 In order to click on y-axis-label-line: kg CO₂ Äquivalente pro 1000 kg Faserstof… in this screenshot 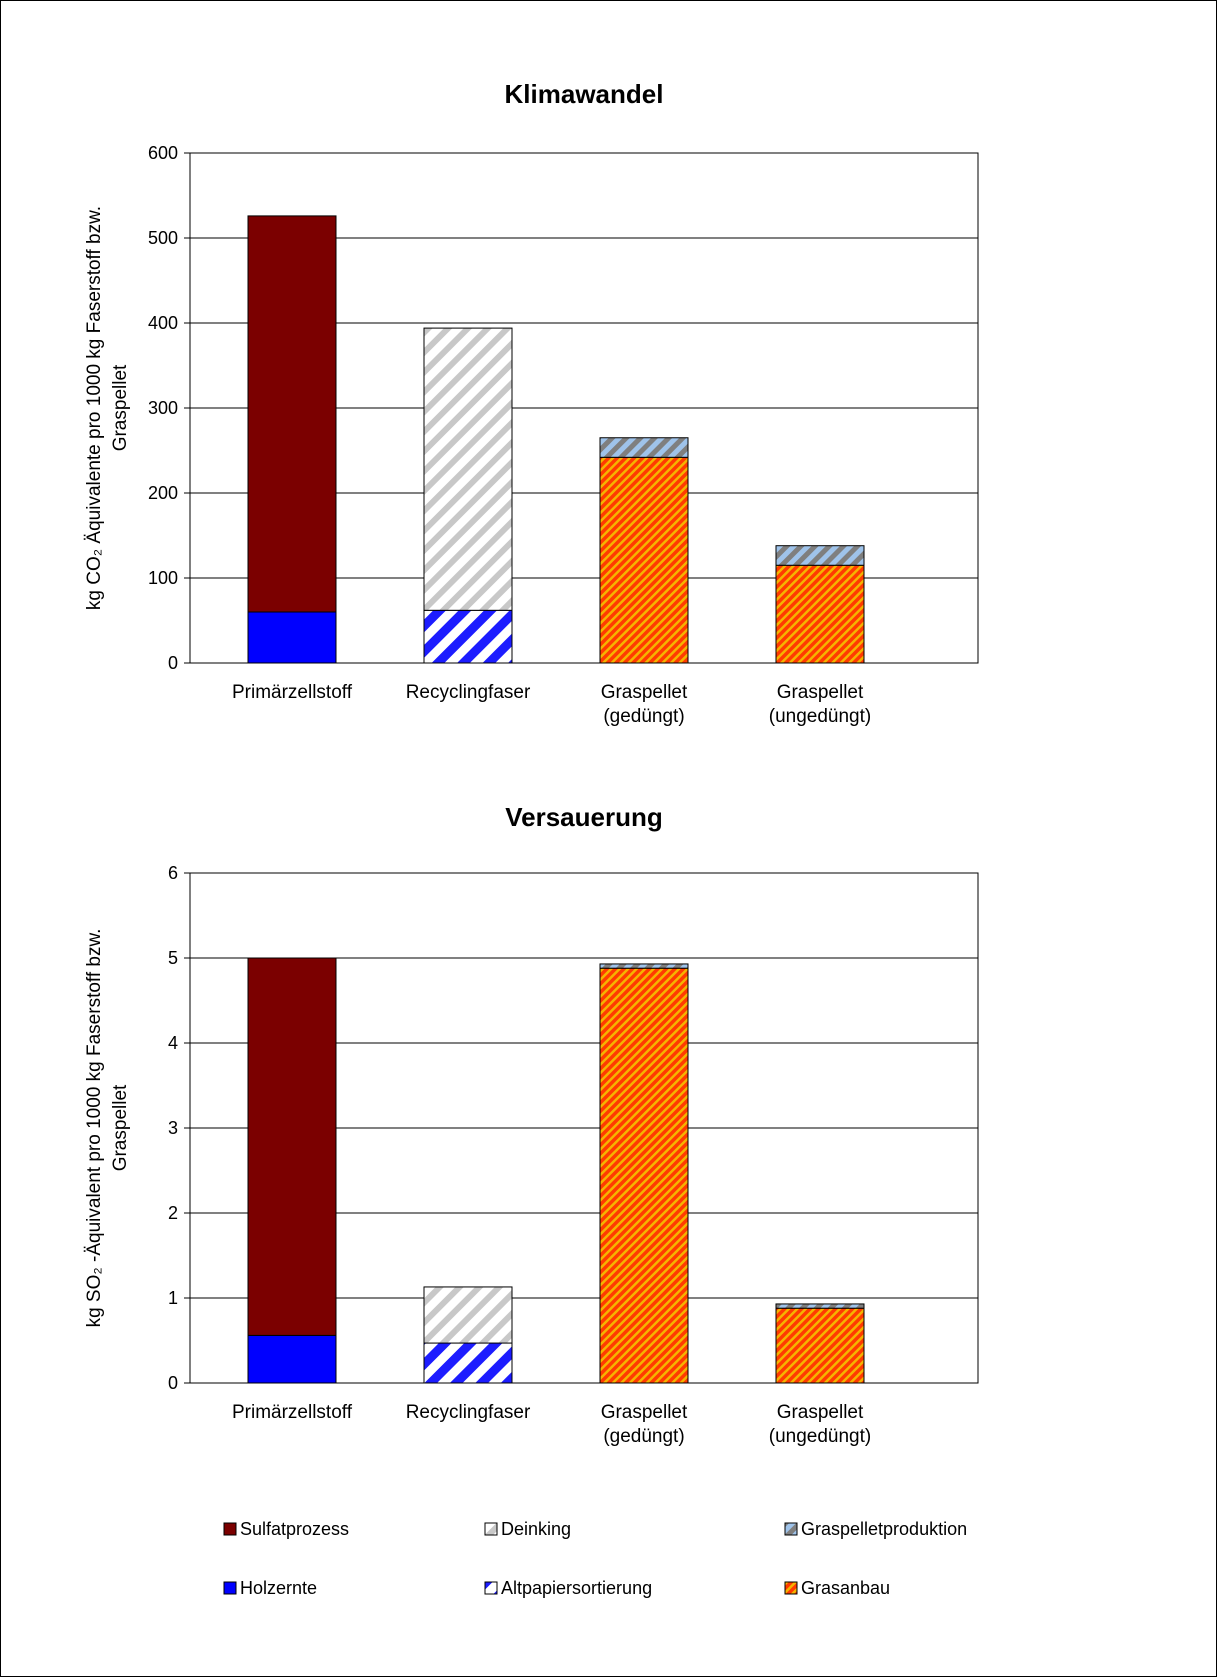, I will do `click(94, 408)`.